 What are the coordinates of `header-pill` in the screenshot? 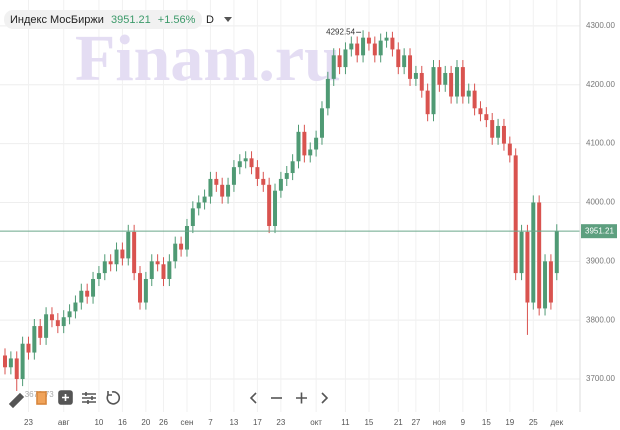 It's located at (103, 19).